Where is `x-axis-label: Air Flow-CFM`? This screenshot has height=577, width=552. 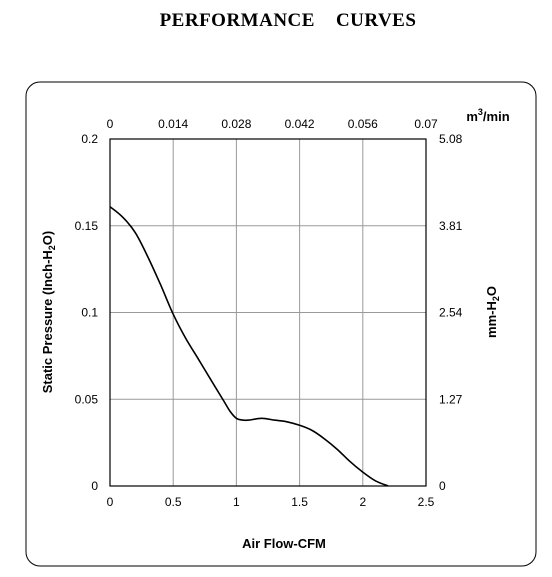
x-axis-label: Air Flow-CFM is located at coordinates (284, 543).